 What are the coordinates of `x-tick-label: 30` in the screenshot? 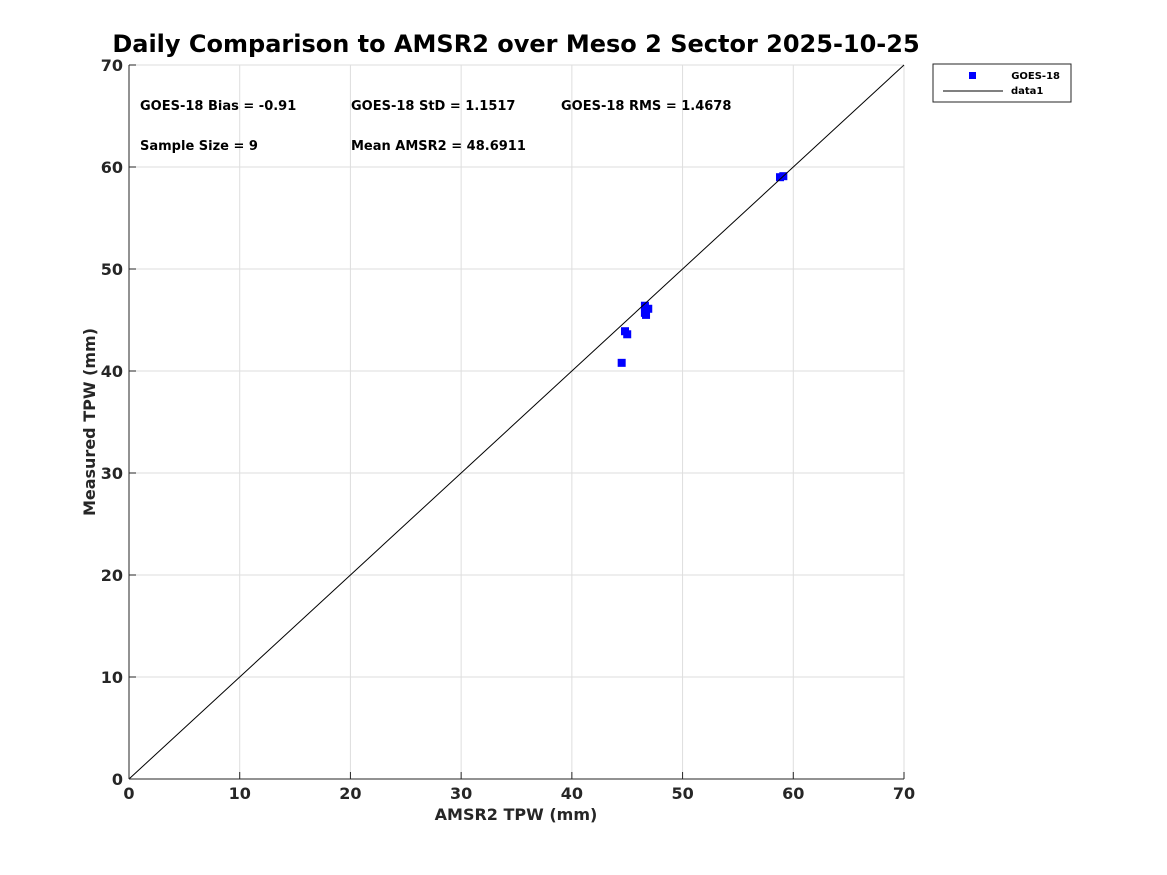 It's located at (461, 793).